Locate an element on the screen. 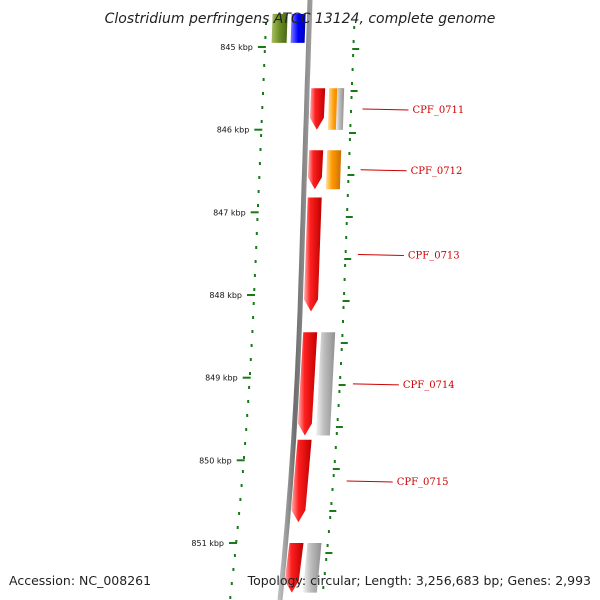 The image size is (600, 600). gene-label-cpf_0713: CPF_0713 is located at coordinates (434, 256).